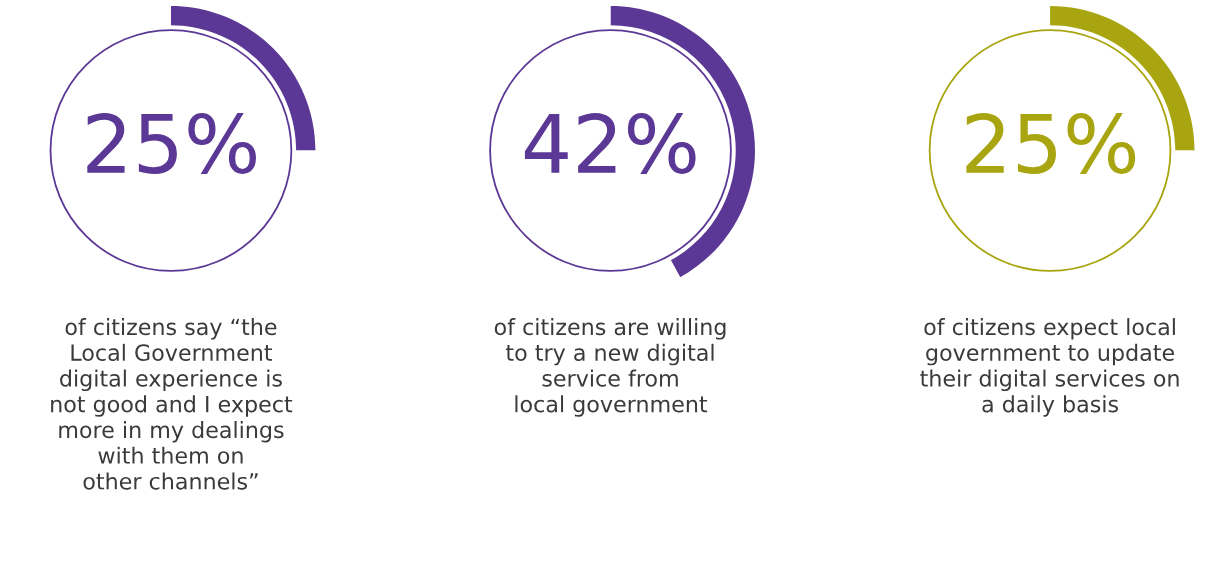  I want to click on text: of citizens expect local government to update their digital services on a daily basis, so click(1049, 367).